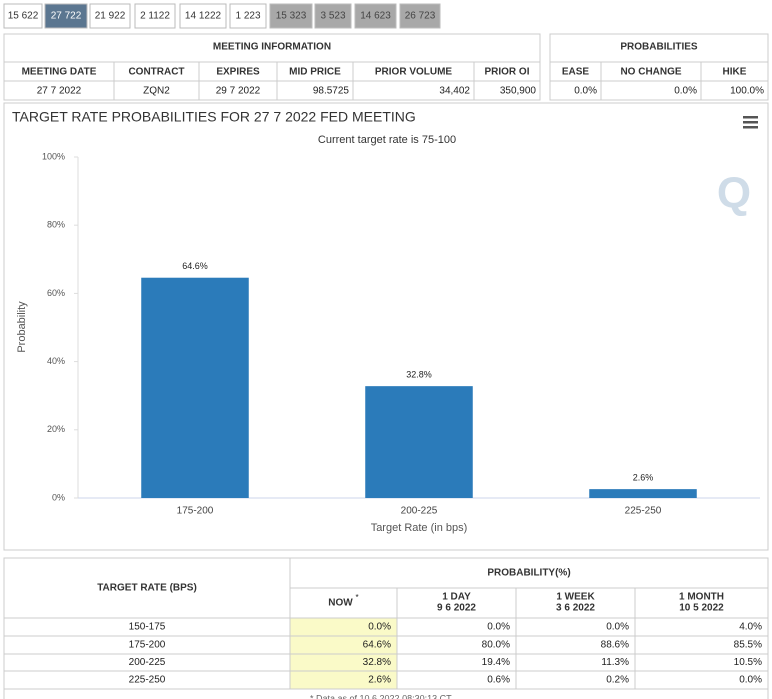 This screenshot has width=772, height=699. What do you see at coordinates (643, 511) in the screenshot?
I see `x-tick-label: 225-250` at bounding box center [643, 511].